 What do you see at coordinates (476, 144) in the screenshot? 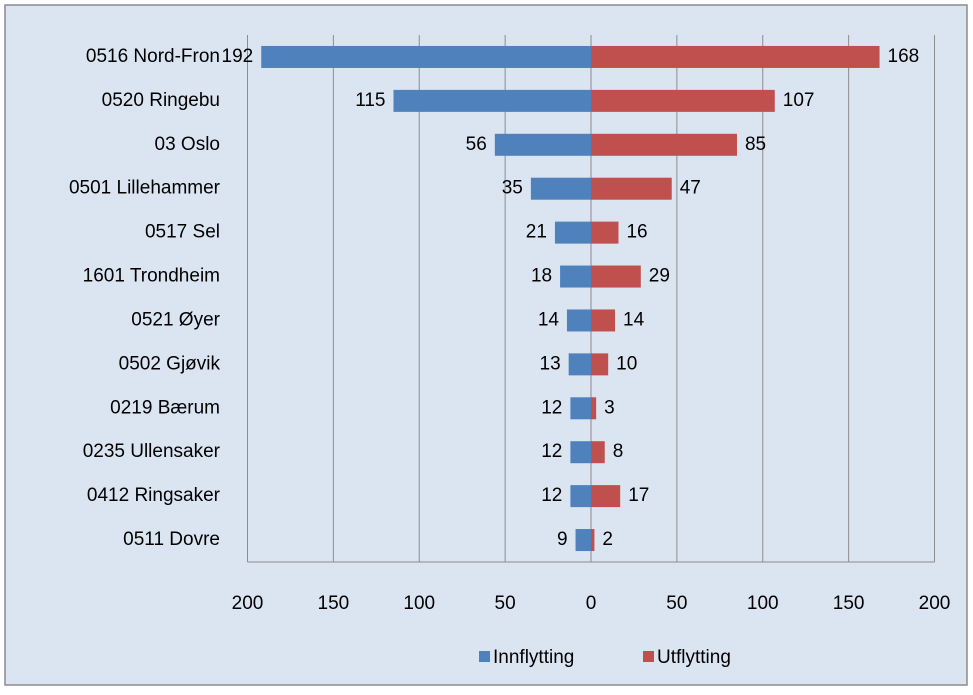
I see `value-label: 56` at bounding box center [476, 144].